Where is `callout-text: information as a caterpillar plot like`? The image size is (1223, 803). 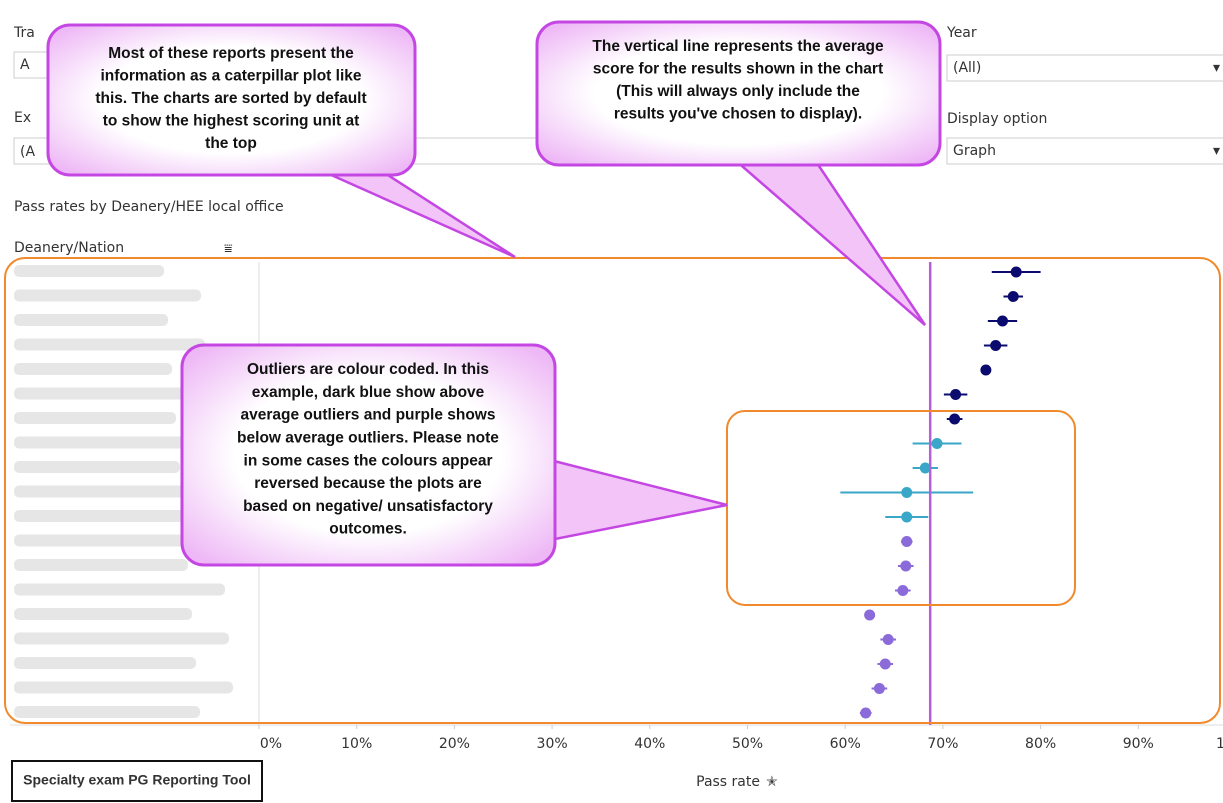 callout-text: information as a caterpillar plot like is located at coordinates (231, 76).